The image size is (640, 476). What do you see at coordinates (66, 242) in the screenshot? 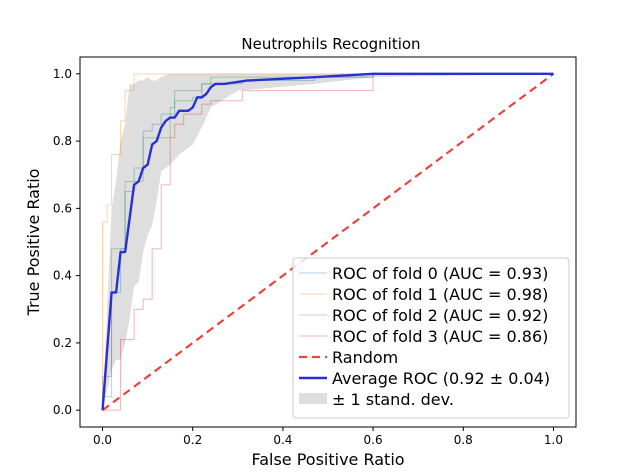
I see `y-axis: 0.0 0.2 0.4 0.6 0.8 1.0` at bounding box center [66, 242].